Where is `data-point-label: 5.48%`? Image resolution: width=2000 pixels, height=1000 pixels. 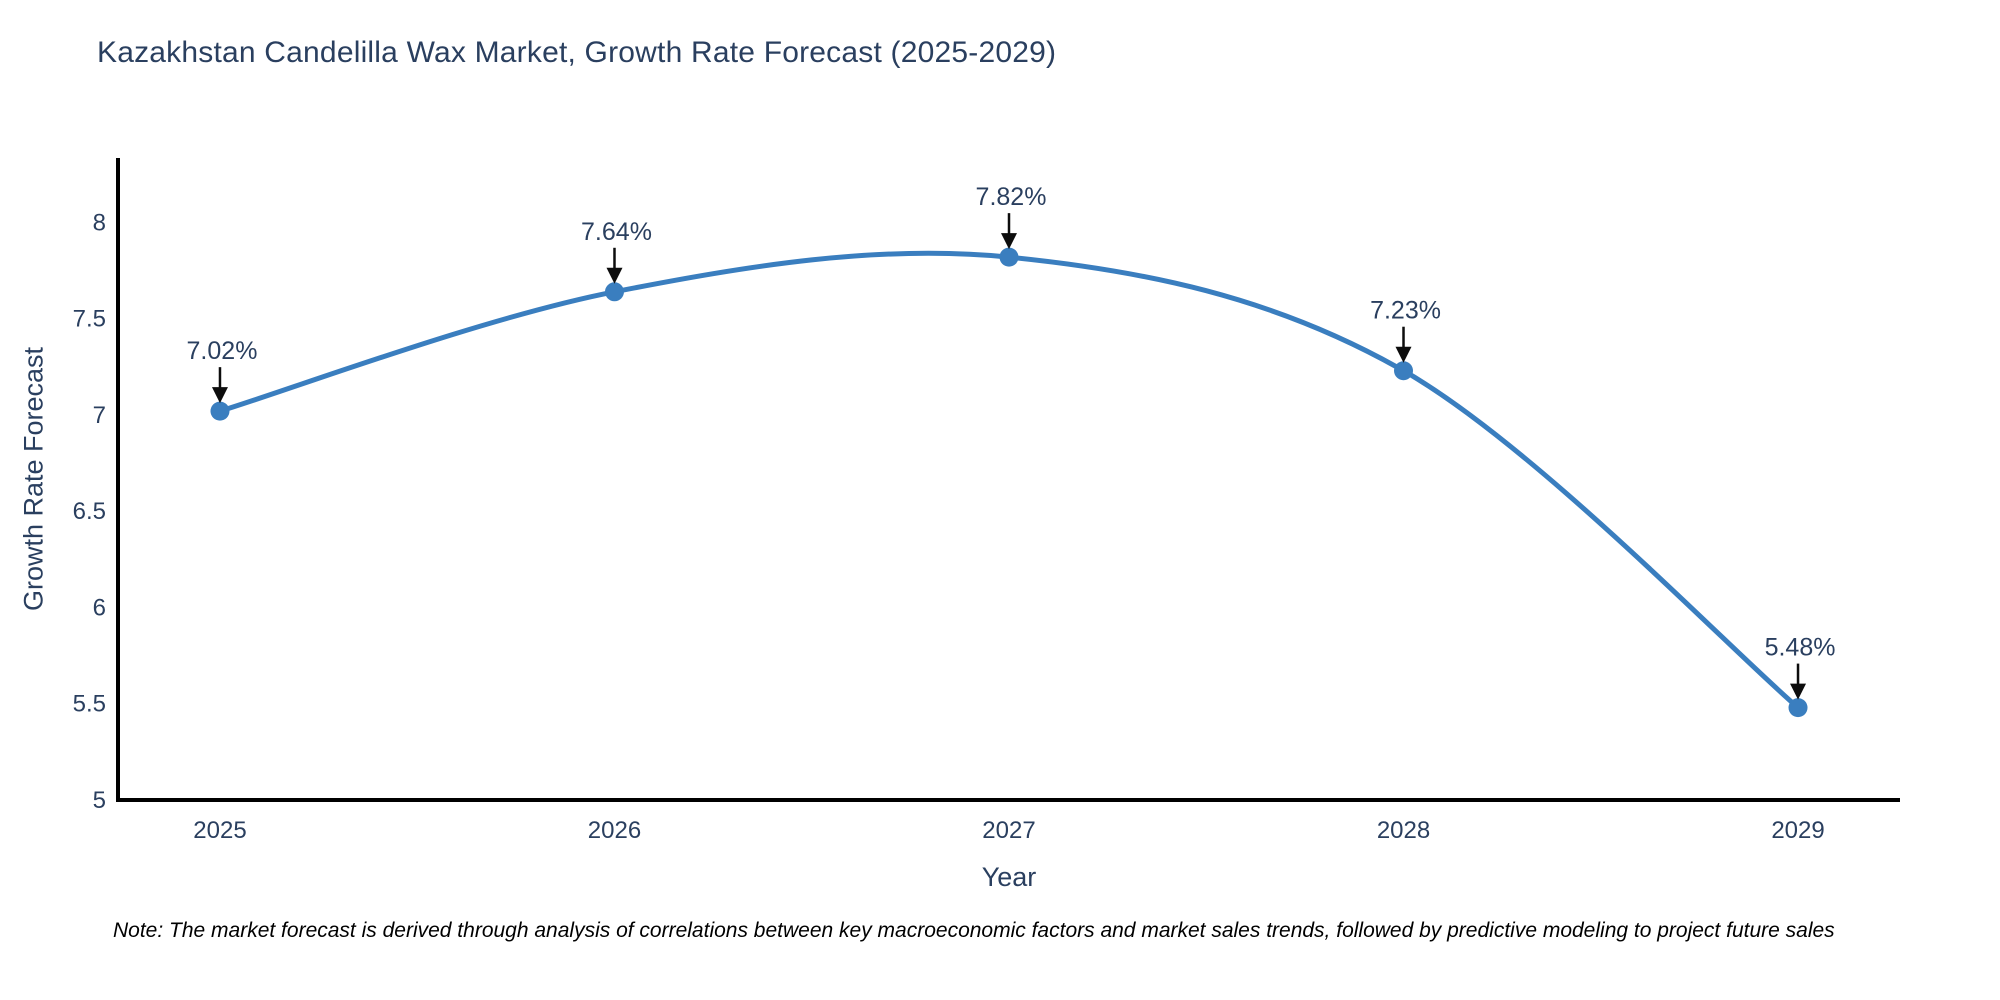
data-point-label: 5.48% is located at coordinates (1800, 648).